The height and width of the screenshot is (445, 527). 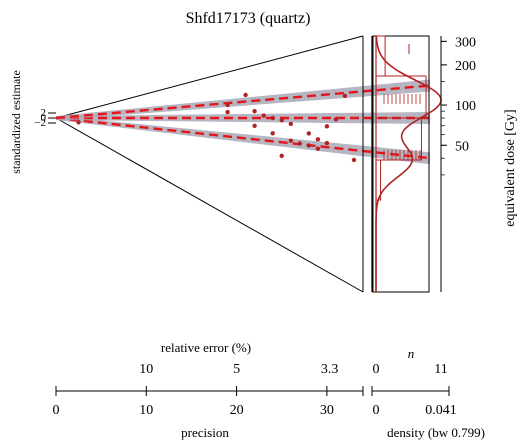 I want to click on relative-error-axis: 10 5 3.3, so click(x=238, y=369).